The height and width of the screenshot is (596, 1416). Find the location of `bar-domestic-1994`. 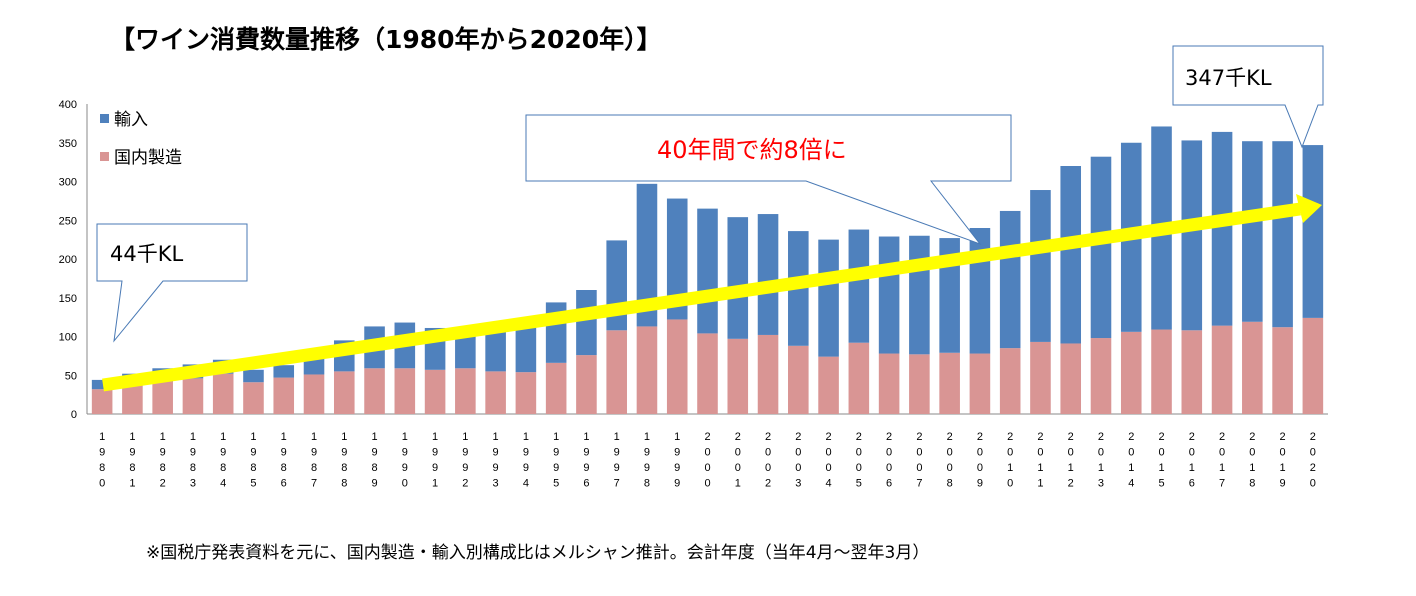

bar-domestic-1994 is located at coordinates (526, 393).